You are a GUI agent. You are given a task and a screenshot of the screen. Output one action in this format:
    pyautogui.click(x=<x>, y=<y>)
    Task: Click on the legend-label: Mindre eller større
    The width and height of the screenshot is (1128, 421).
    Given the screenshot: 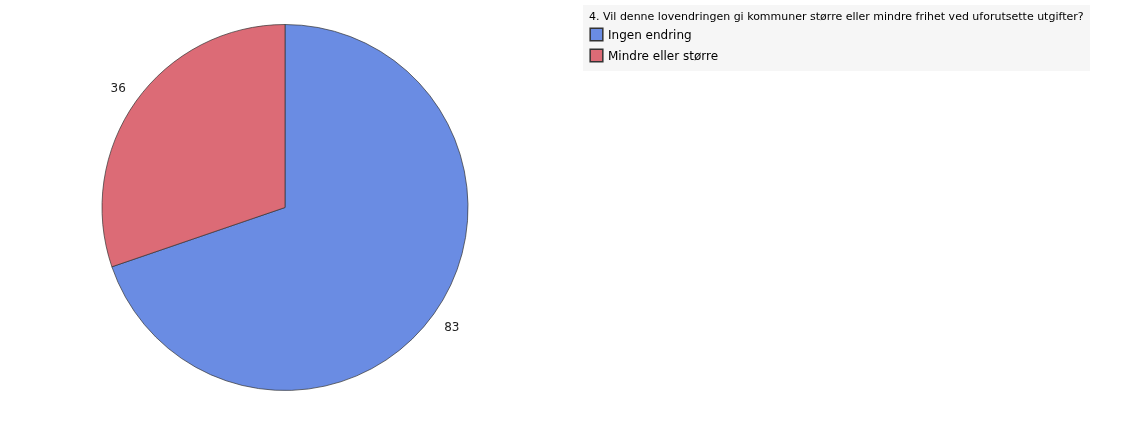 What is the action you would take?
    pyautogui.click(x=663, y=55)
    